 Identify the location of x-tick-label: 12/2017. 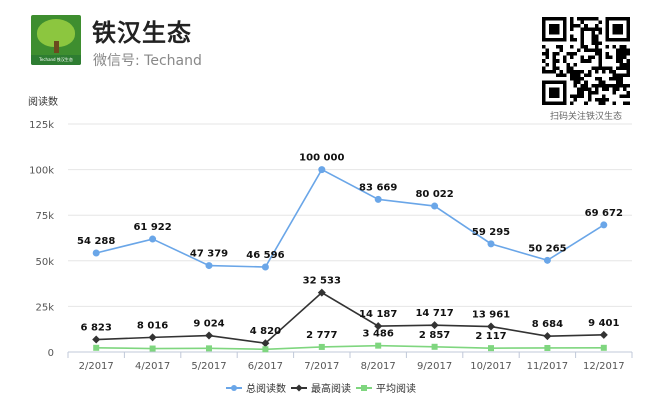
(604, 366).